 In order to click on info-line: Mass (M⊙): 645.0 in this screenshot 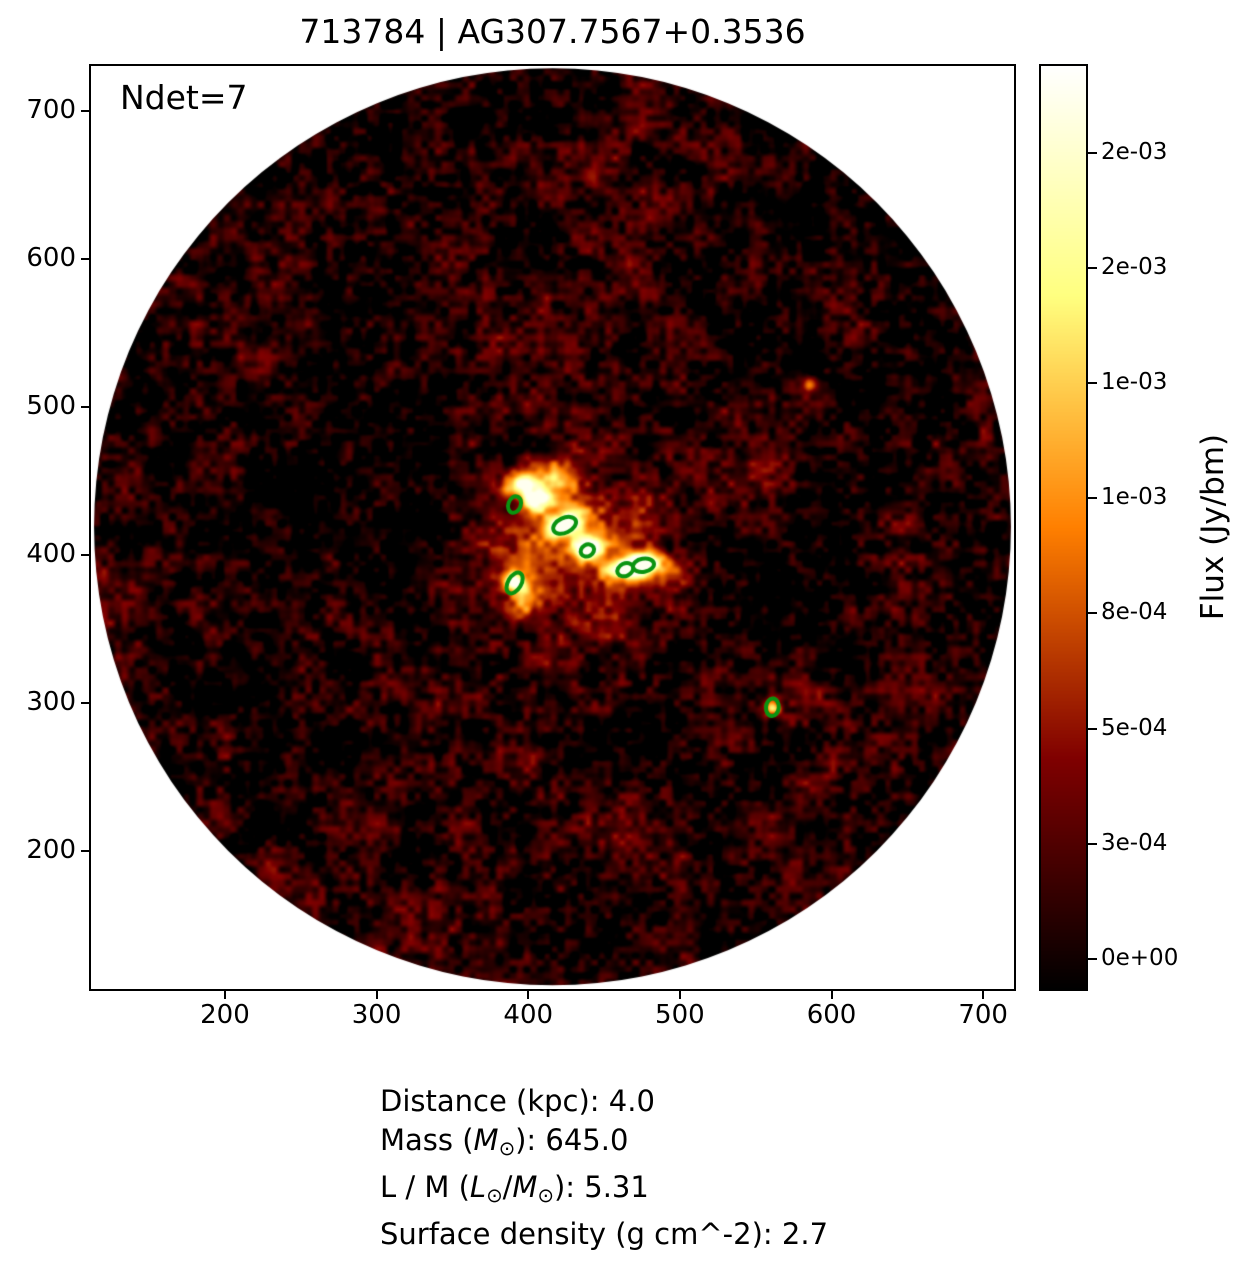, I will do `click(504, 1141)`.